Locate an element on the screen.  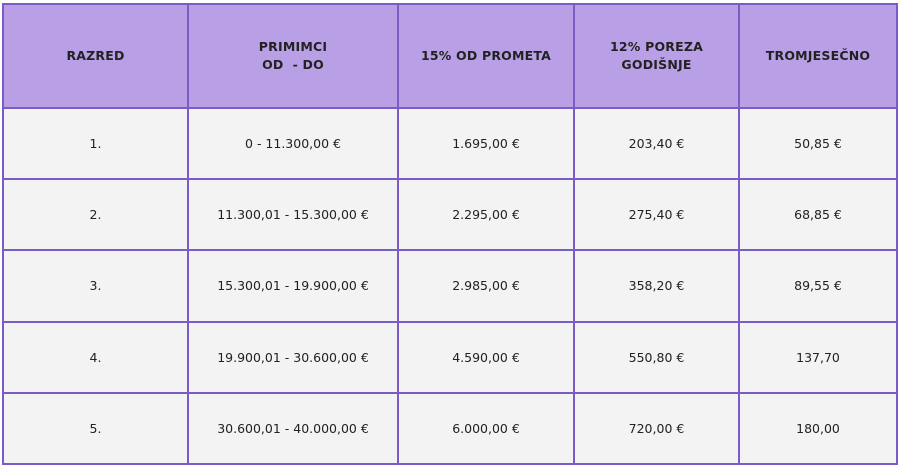
header-text: OD - DO is located at coordinates (293, 64).